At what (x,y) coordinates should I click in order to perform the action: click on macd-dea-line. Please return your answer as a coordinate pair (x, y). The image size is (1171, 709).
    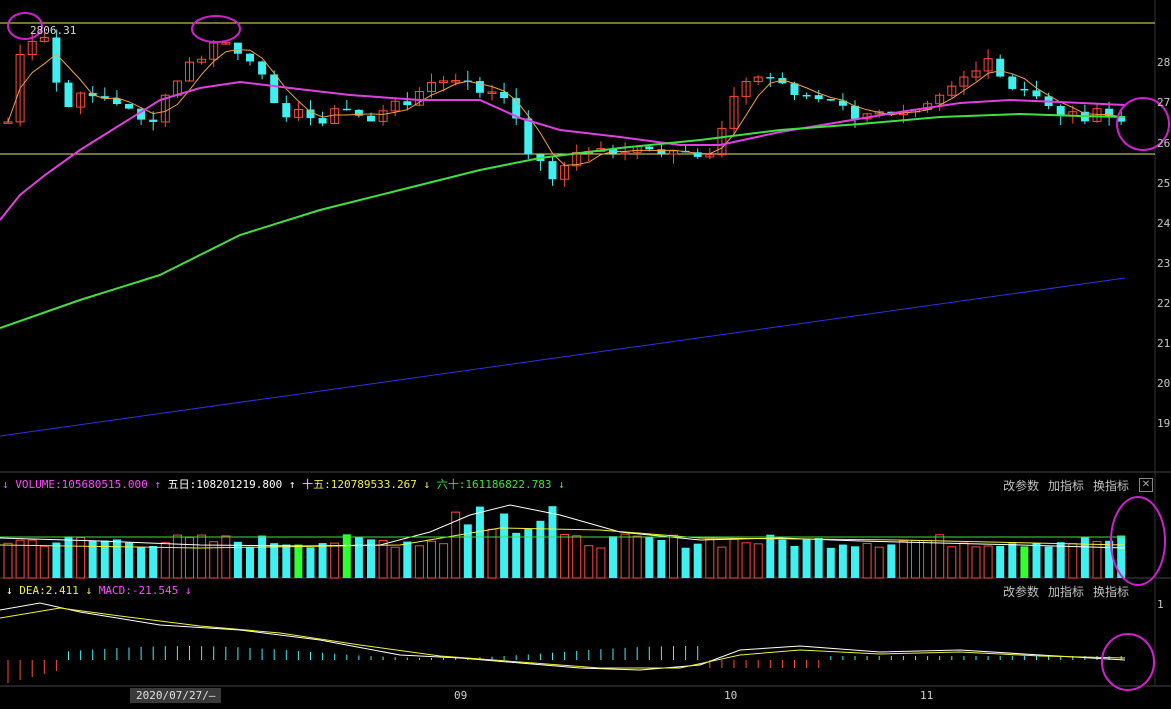
    Looking at the image, I should click on (563, 638).